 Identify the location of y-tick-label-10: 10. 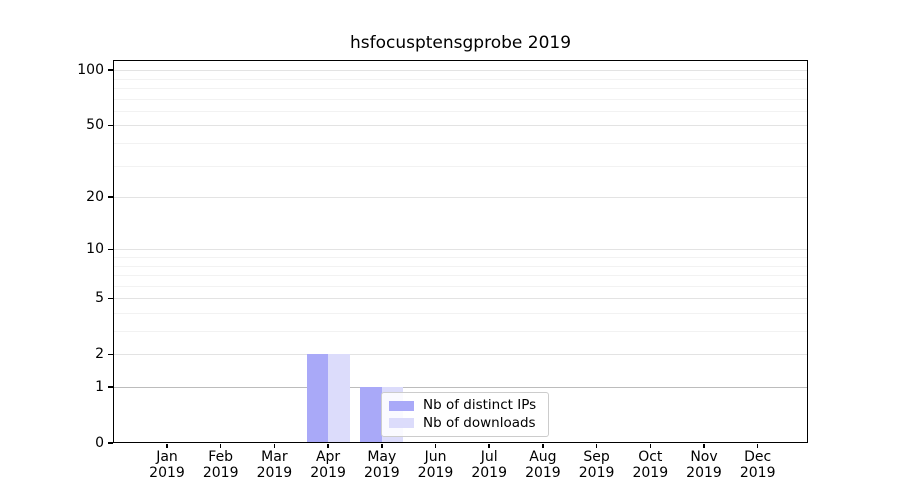
(95, 249).